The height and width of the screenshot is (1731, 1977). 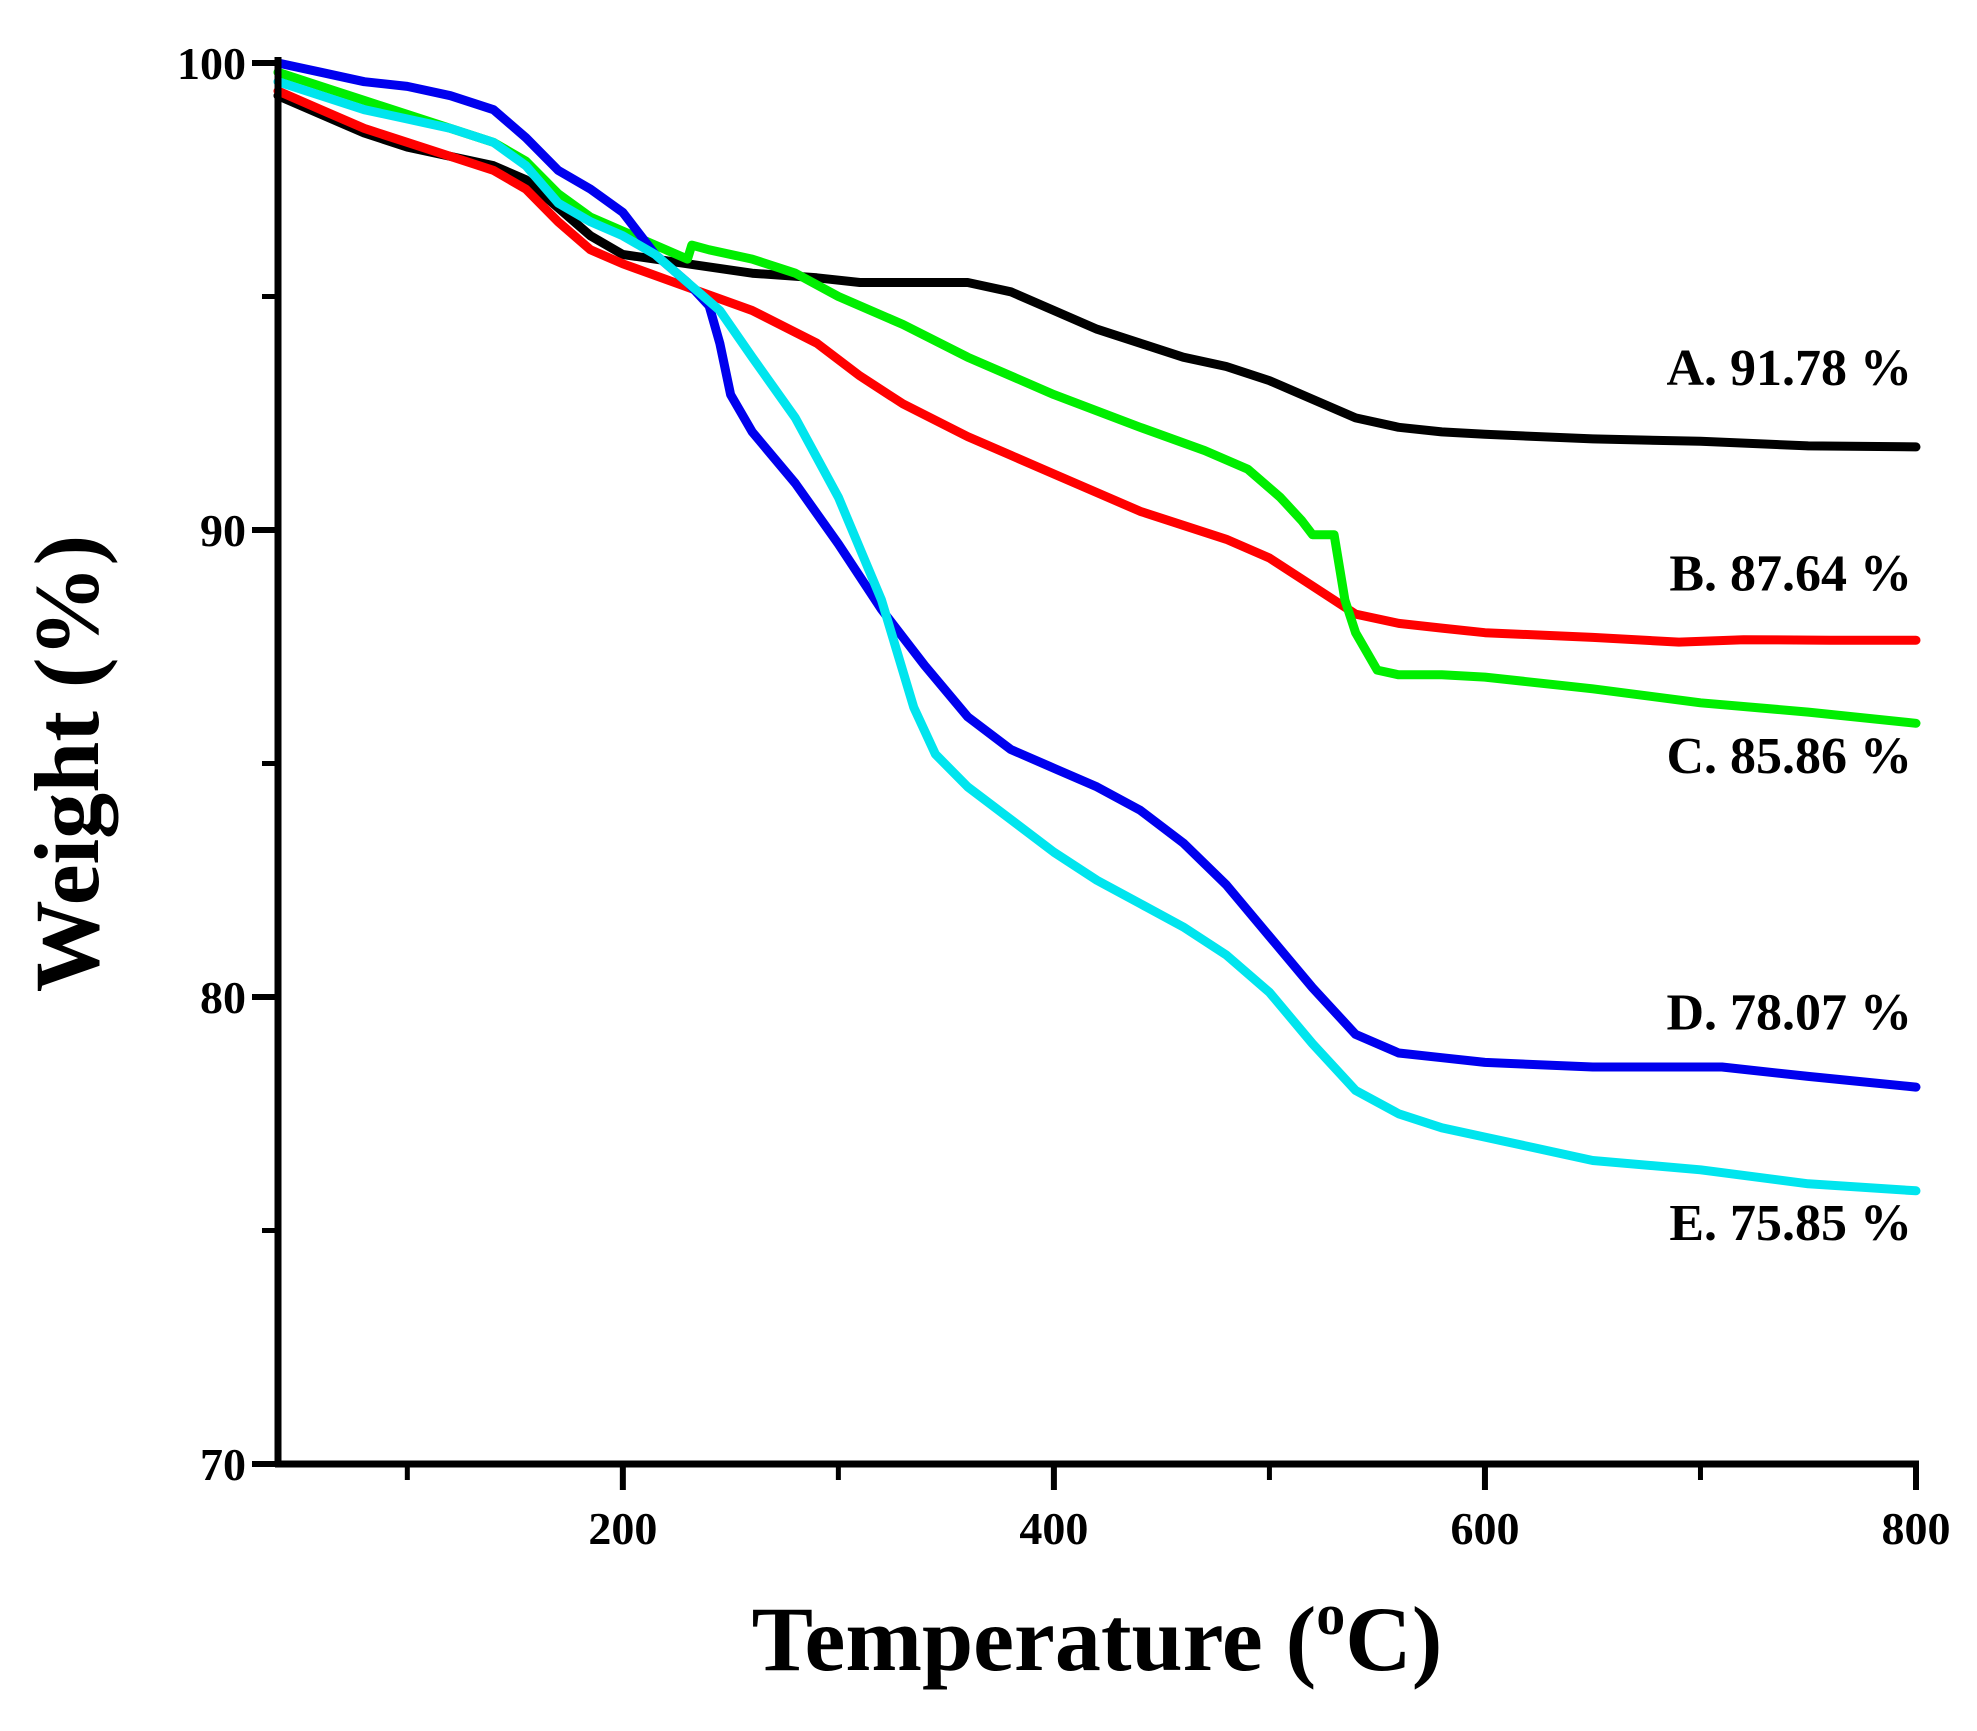 What do you see at coordinates (1790, 1223) in the screenshot?
I see `series-label-e: E. 75.85 %` at bounding box center [1790, 1223].